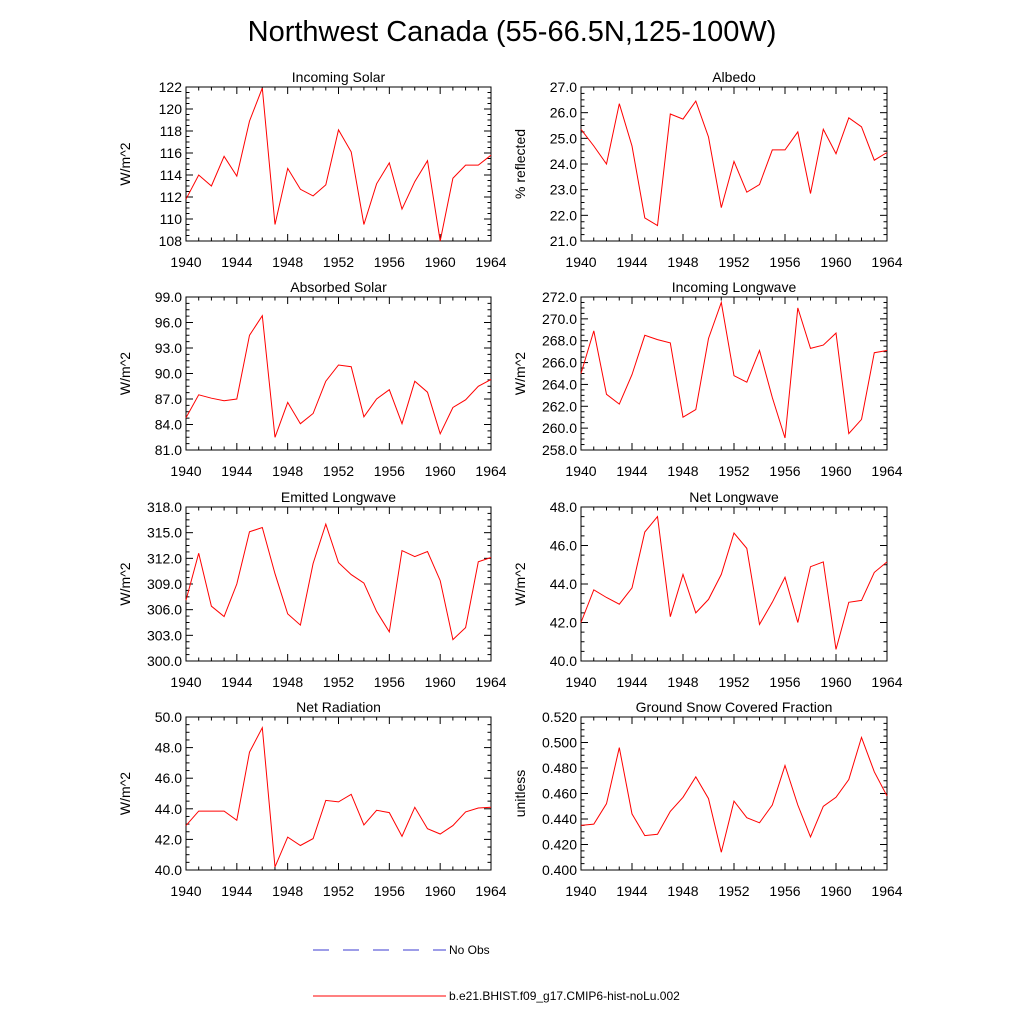 This screenshot has height=1024, width=1024. I want to click on y-tick-label: 0.500, so click(559, 743).